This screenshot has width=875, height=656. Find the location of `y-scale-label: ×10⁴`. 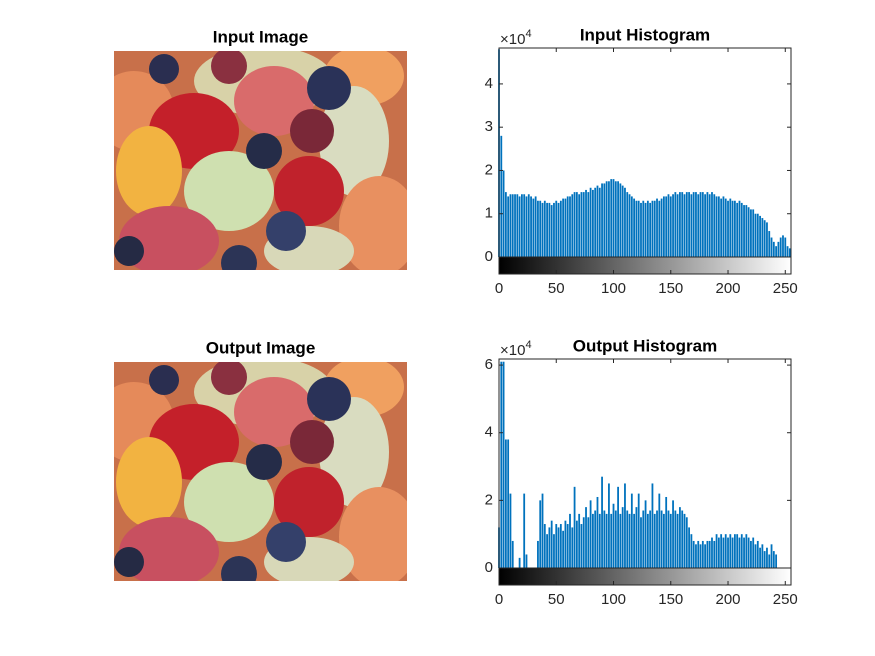

y-scale-label: ×10⁴ is located at coordinates (516, 38).